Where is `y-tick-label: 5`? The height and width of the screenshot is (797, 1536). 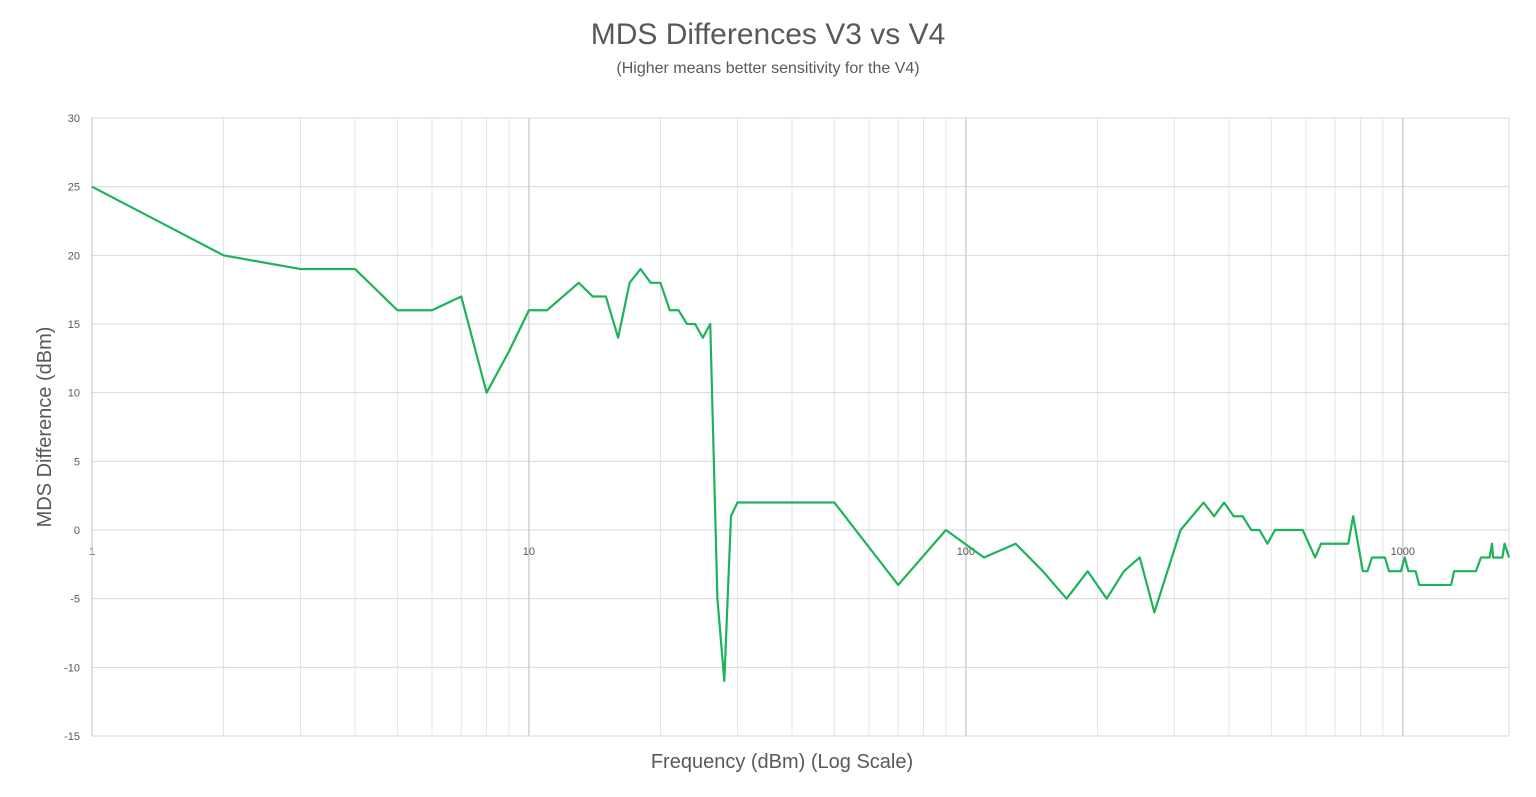 y-tick-label: 5 is located at coordinates (77, 462).